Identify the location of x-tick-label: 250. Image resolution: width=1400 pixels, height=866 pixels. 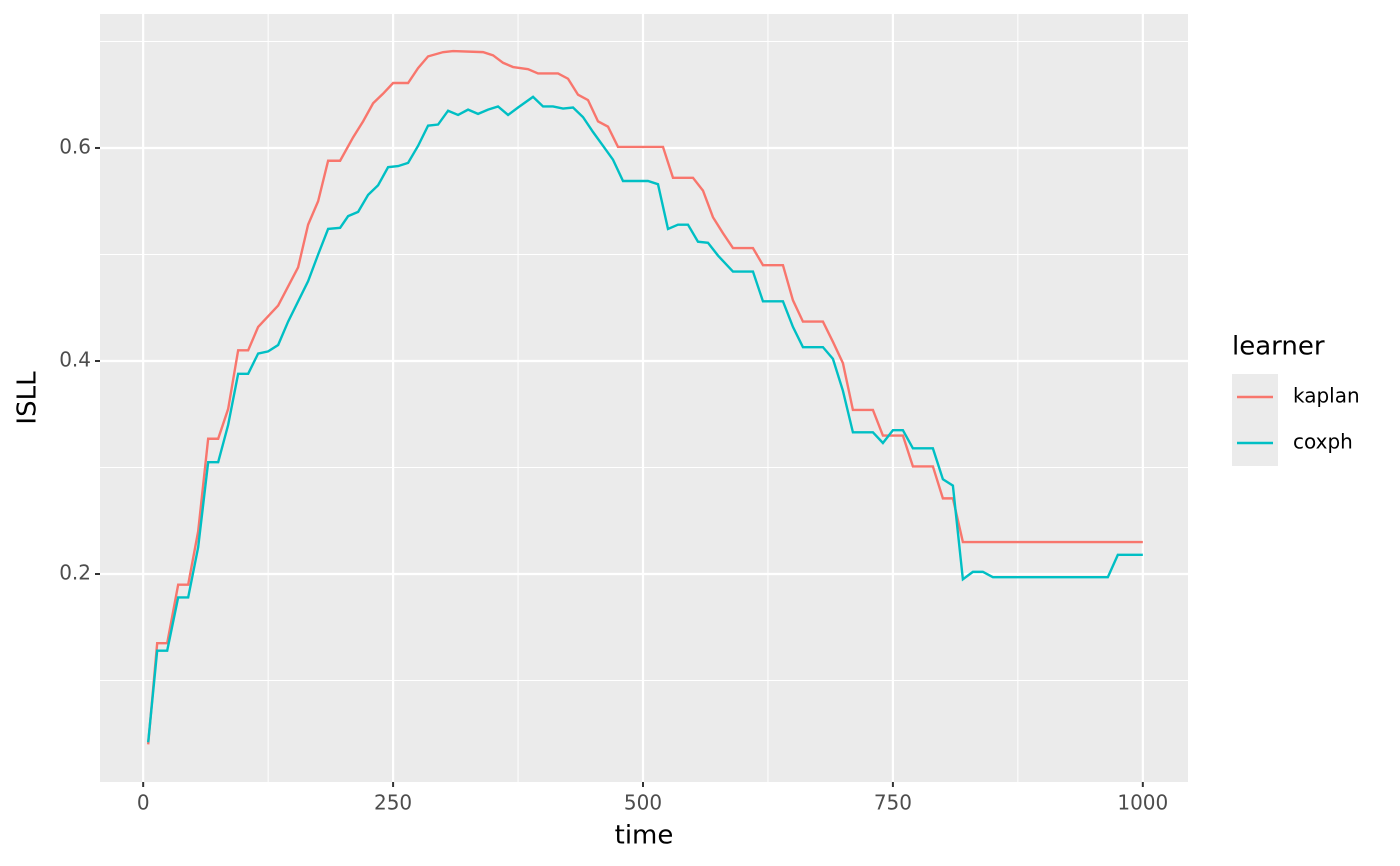
(393, 803).